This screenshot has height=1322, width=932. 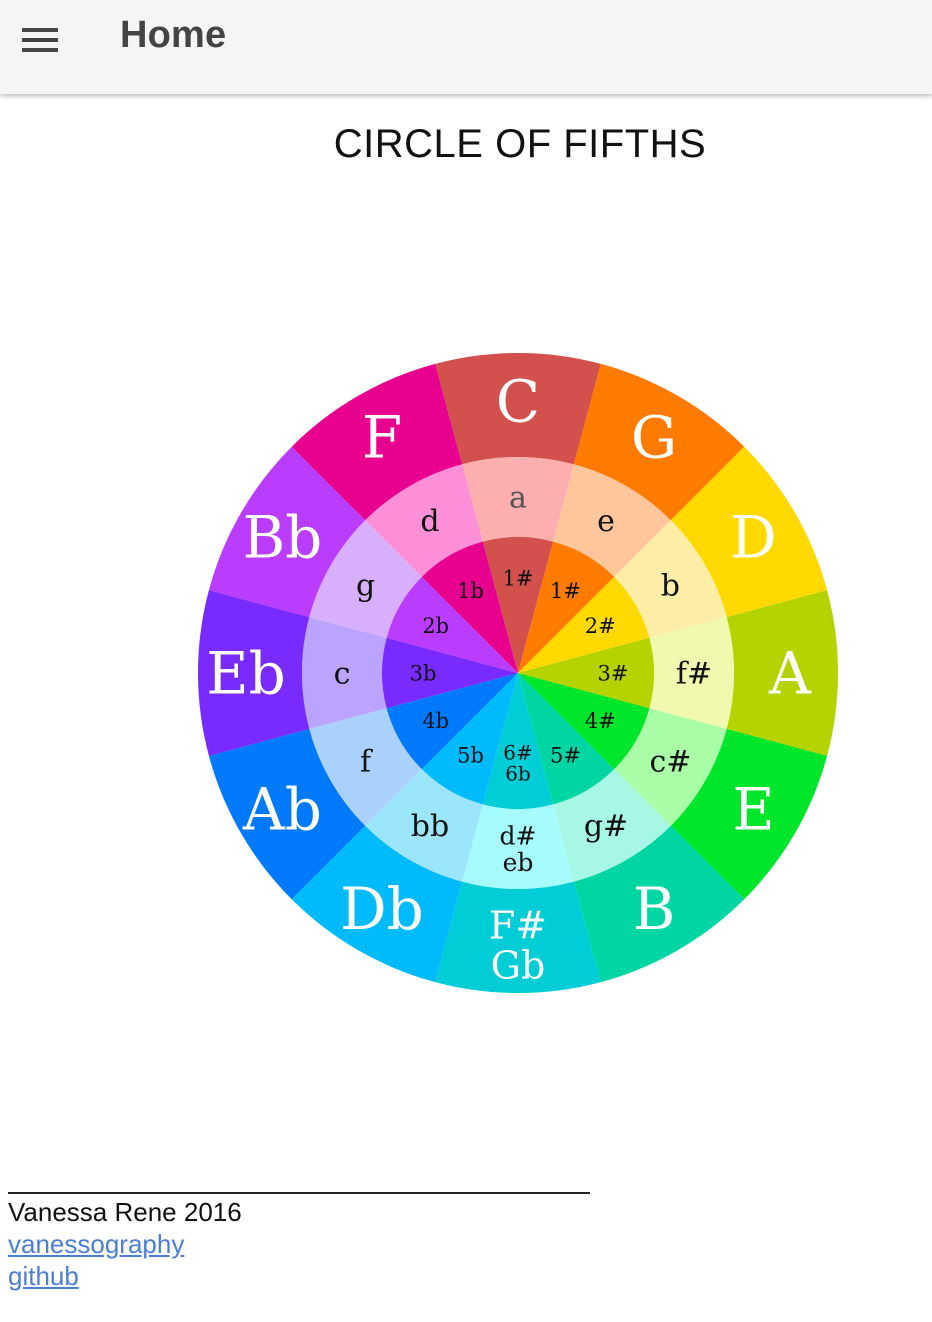 I want to click on page-title: CIRCLE OF FIFTHS, so click(x=520, y=144).